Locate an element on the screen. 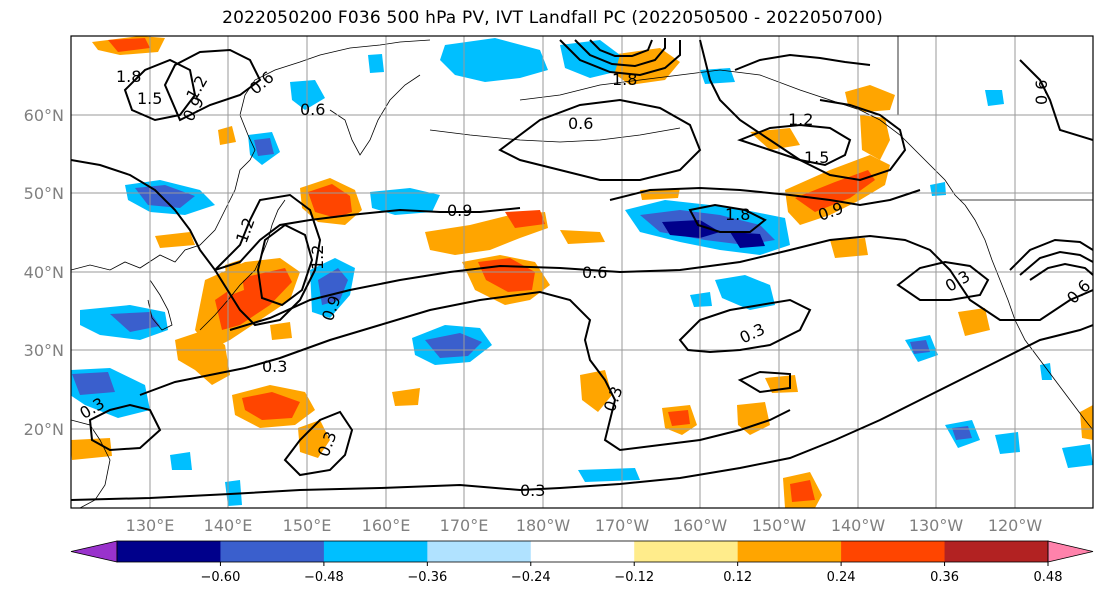 The height and width of the screenshot is (601, 1105). contour-label: 1.8 is located at coordinates (128, 76).